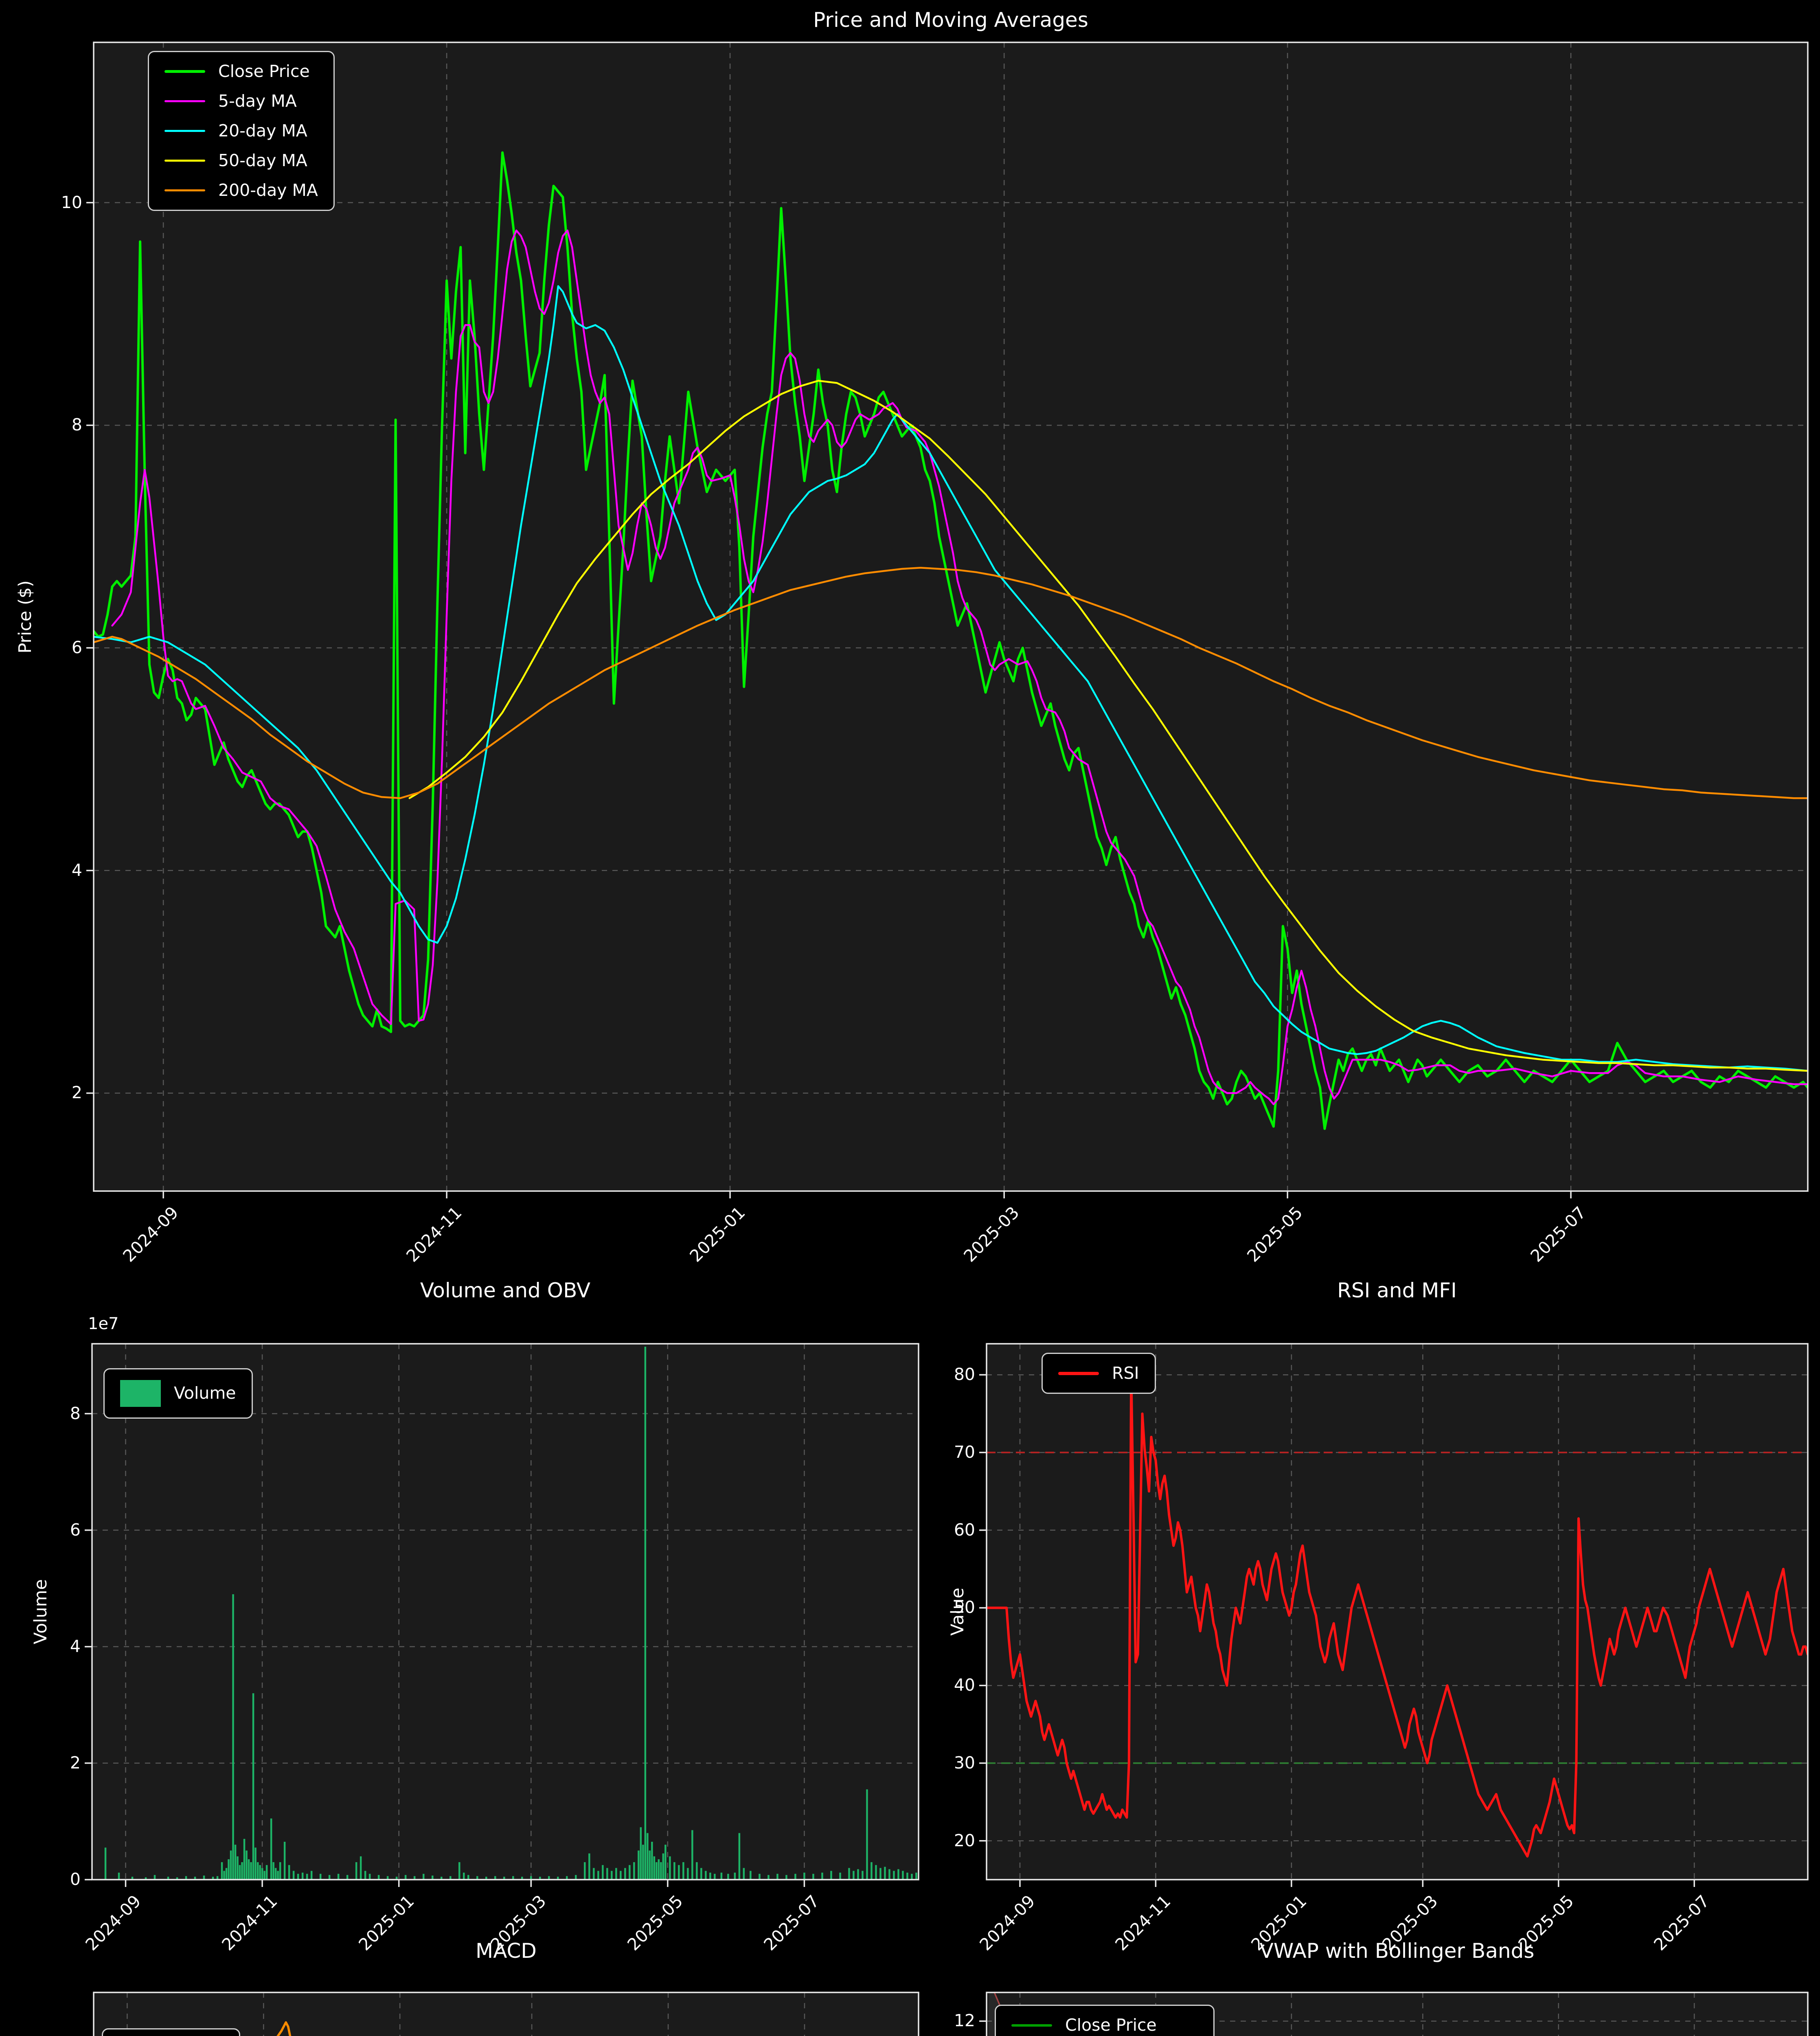 This screenshot has width=1820, height=2036. Describe the element at coordinates (76, 1093) in the screenshot. I see `price-ytick-label: 2` at that location.